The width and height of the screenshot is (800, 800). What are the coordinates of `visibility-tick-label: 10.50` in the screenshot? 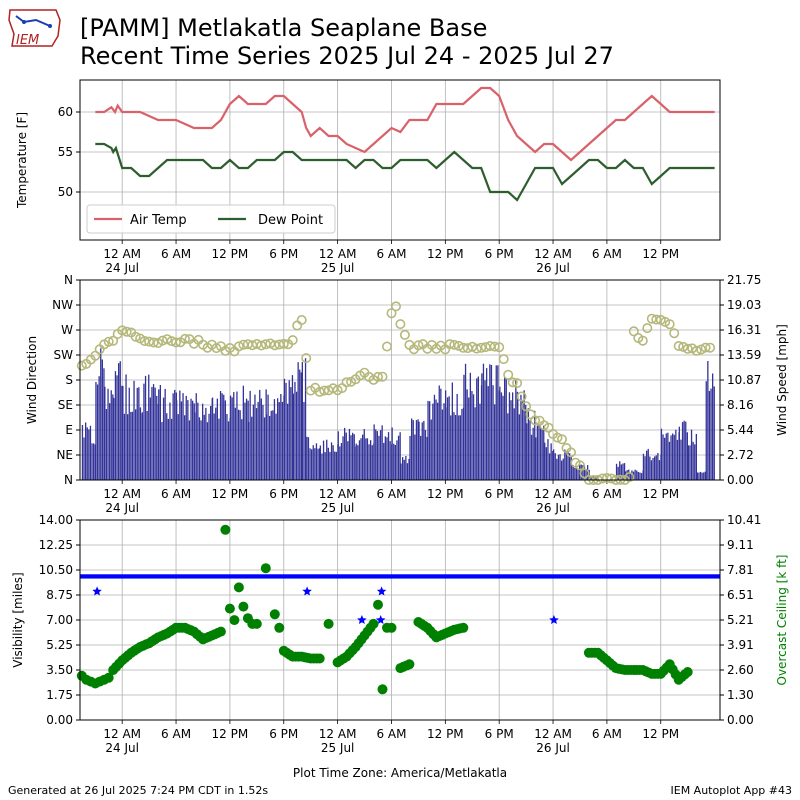 It's located at (56, 570).